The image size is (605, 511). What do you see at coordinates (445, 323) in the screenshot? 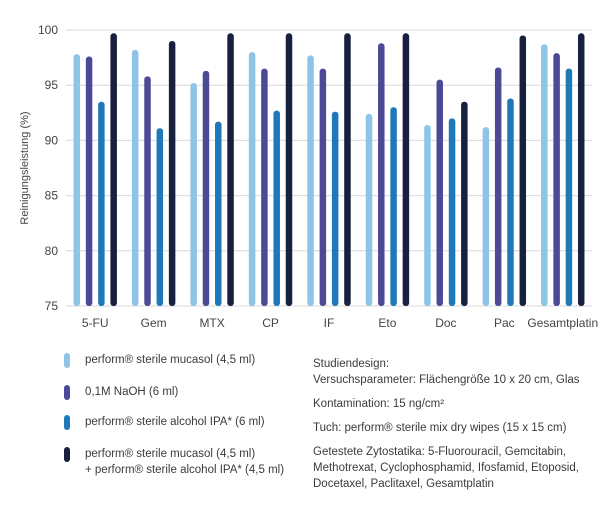
I see `x-tick-label: Doc` at bounding box center [445, 323].